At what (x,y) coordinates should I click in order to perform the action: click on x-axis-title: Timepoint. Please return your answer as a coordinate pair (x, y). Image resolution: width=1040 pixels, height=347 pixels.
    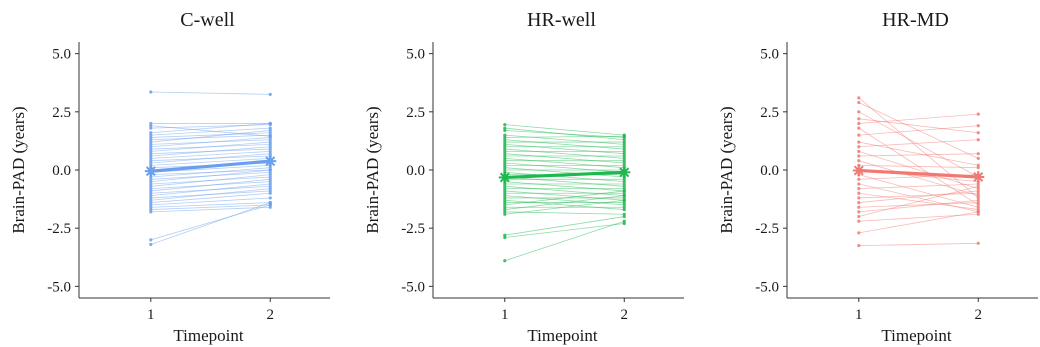
    Looking at the image, I should click on (562, 335).